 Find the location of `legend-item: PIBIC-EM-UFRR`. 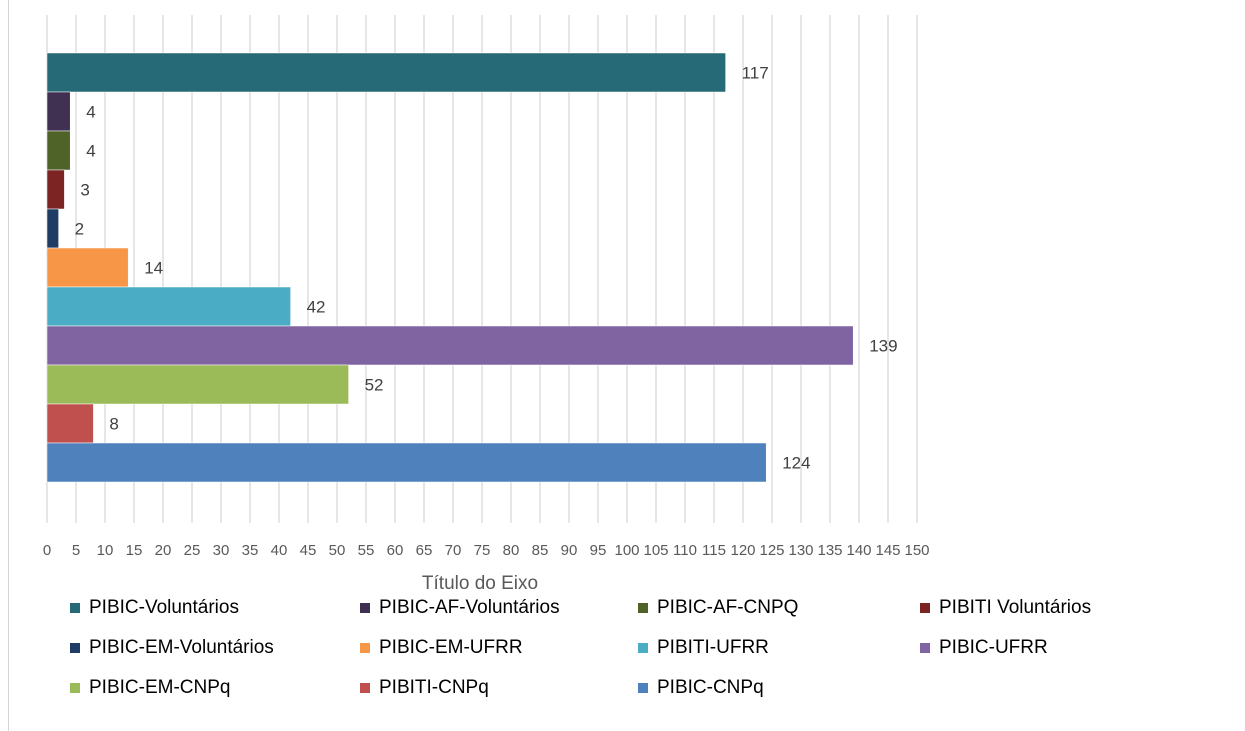

legend-item: PIBIC-EM-UFRR is located at coordinates (441, 648).